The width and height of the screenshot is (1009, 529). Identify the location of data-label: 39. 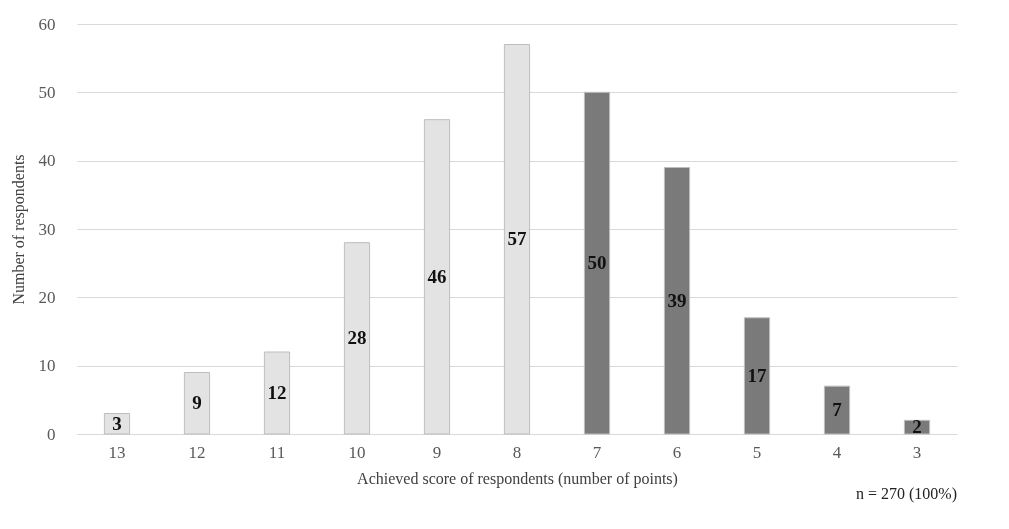
(677, 300).